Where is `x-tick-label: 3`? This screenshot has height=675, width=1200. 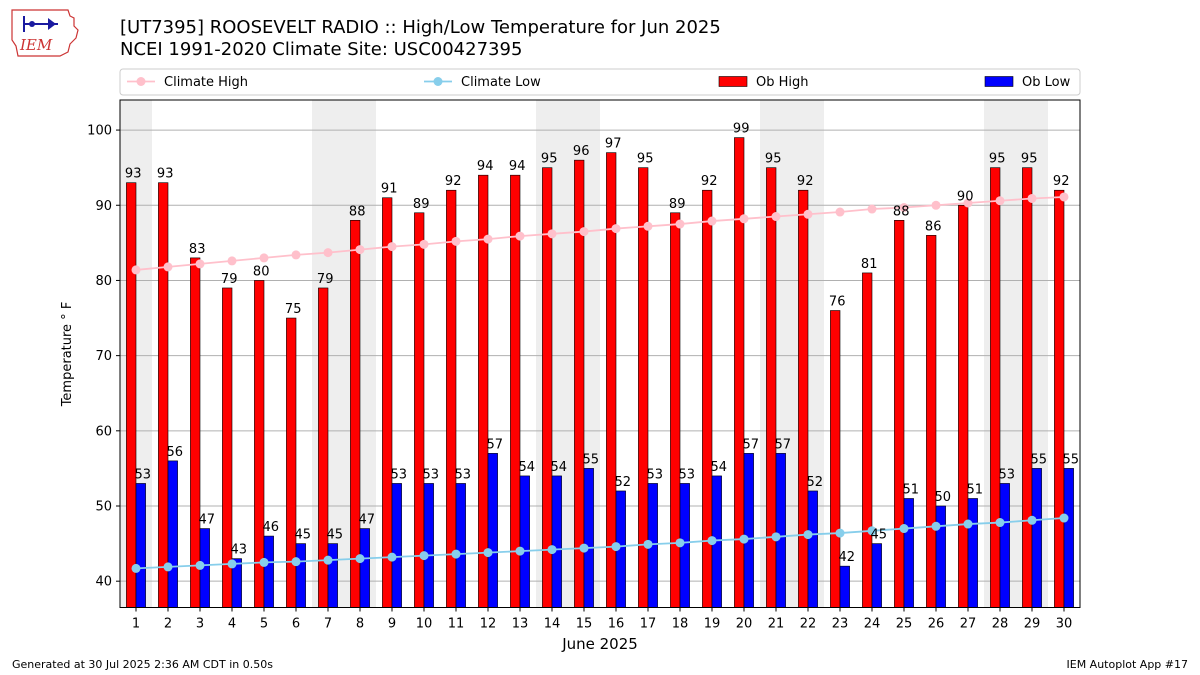 x-tick-label: 3 is located at coordinates (200, 624).